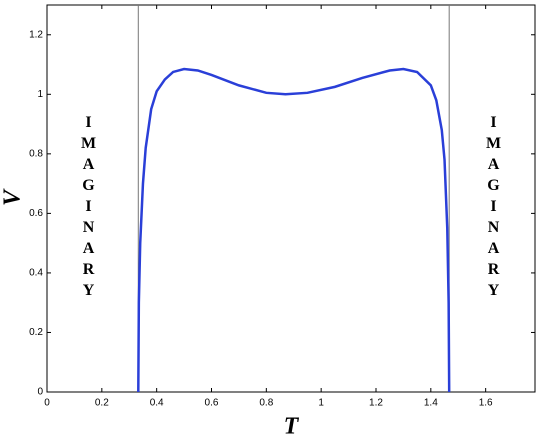 This screenshot has height=443, width=545. What do you see at coordinates (486, 403) in the screenshot?
I see `x-tick-label: 1.6` at bounding box center [486, 403].